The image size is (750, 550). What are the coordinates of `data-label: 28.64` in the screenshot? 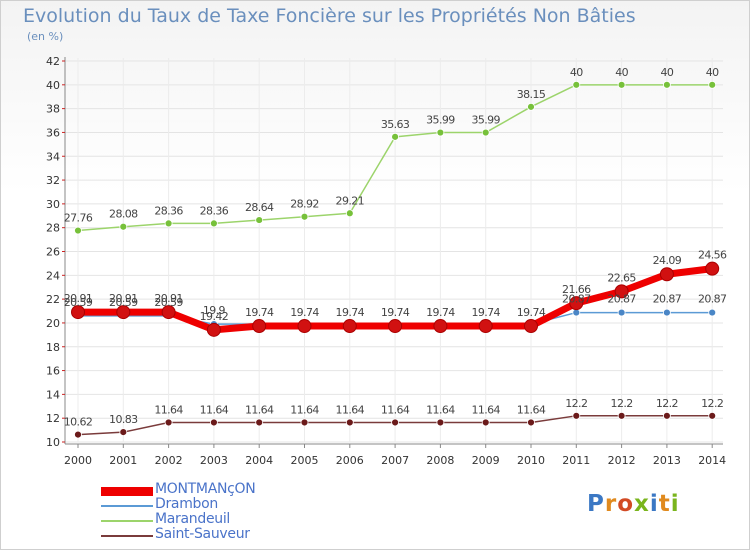 It's located at (259, 207).